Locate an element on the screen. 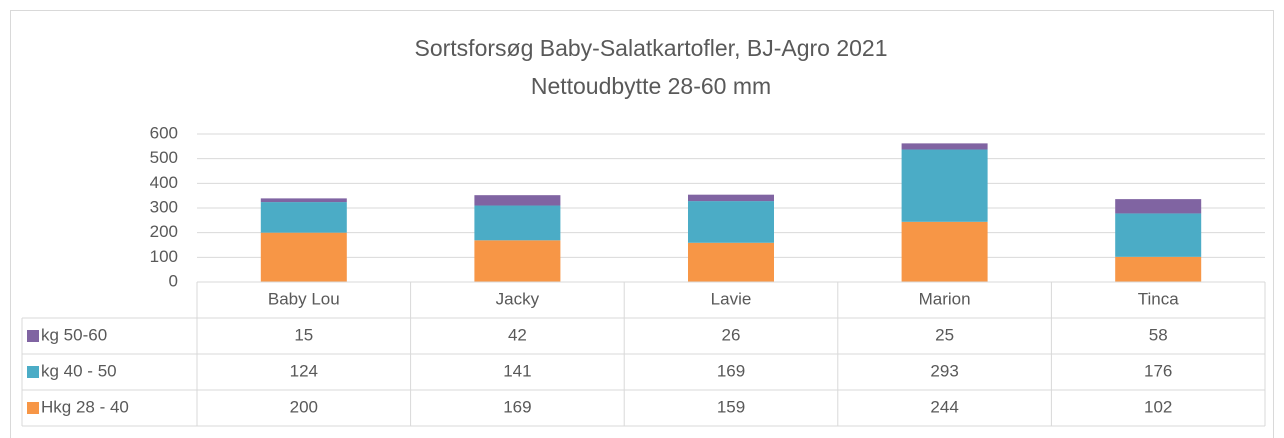 The width and height of the screenshot is (1284, 438). table-cell: 15 is located at coordinates (303, 334).